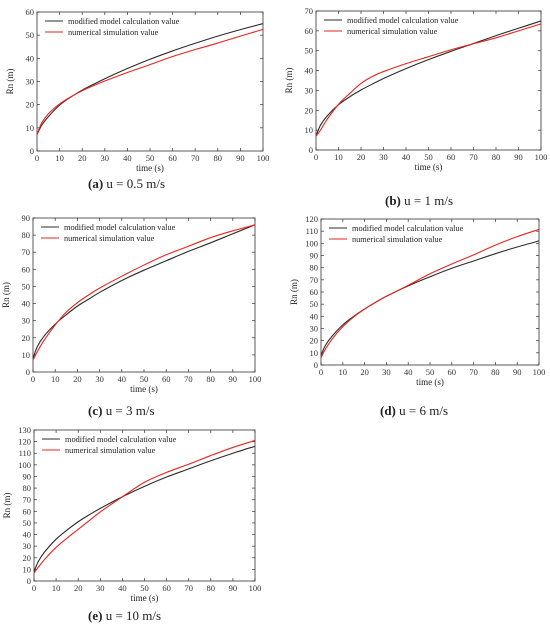 This screenshot has width=550, height=629. I want to click on caption-d-text: u = 6 m/s, so click(422, 410).